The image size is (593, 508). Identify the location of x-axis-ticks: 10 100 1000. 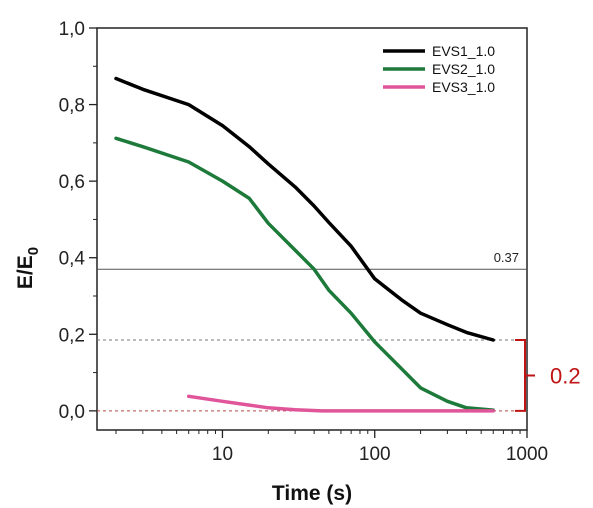
(331, 447).